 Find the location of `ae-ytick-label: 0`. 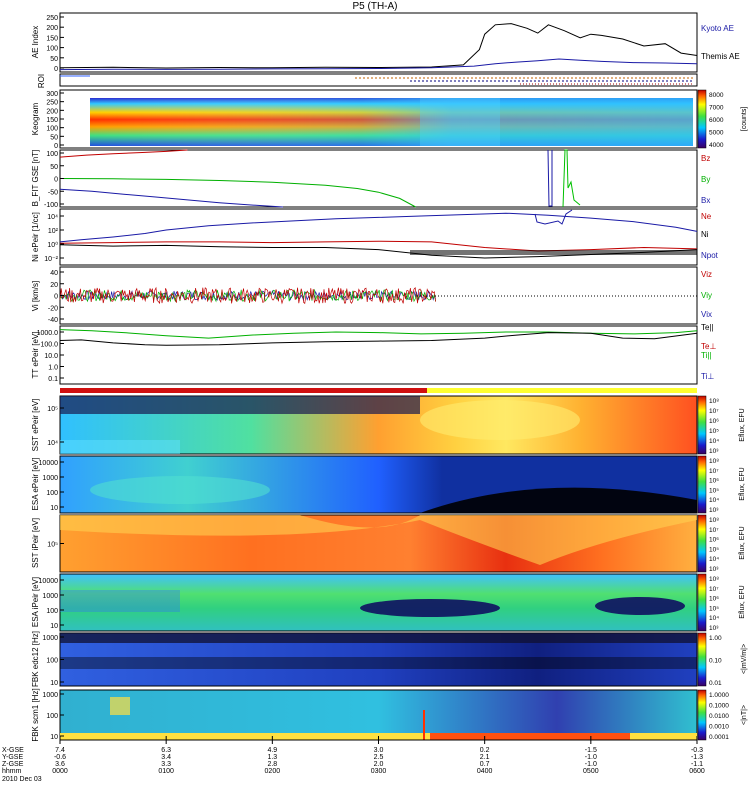

ae-ytick-label: 0 is located at coordinates (56, 69).